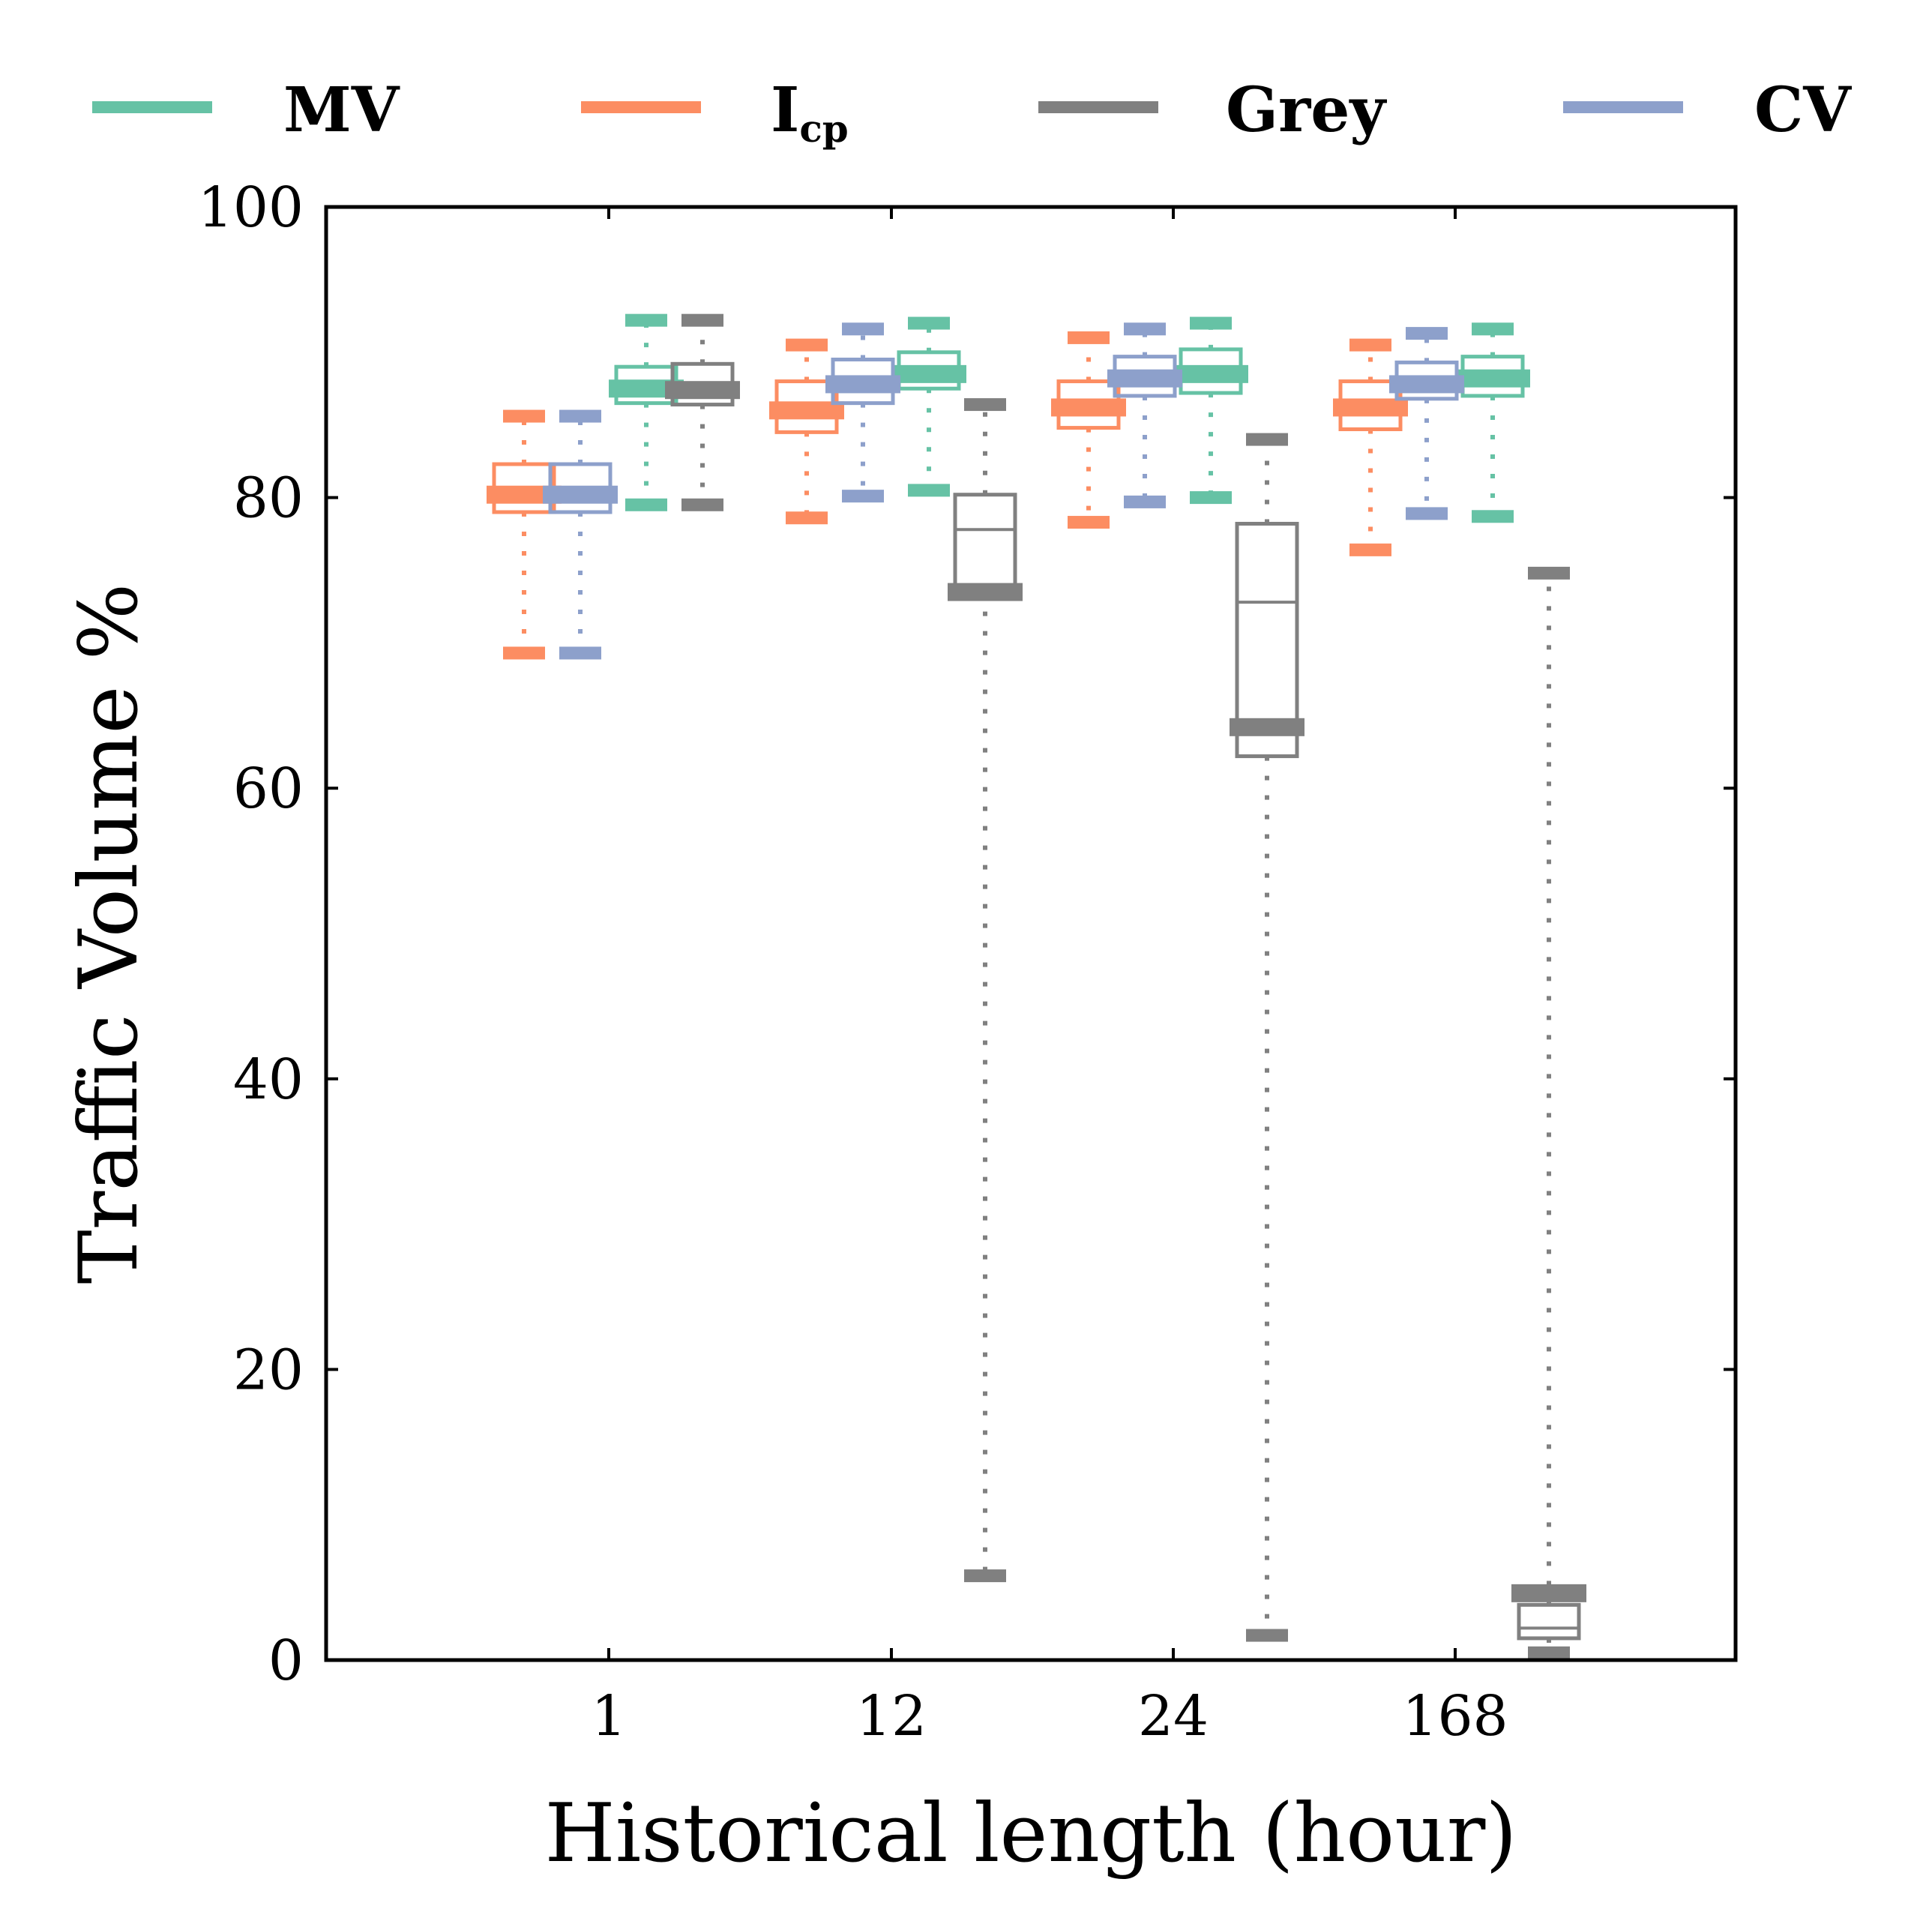 The image size is (1932, 1909). Describe the element at coordinates (109, 934) in the screenshot. I see `y-axis-label: Traffic Volume %` at that location.